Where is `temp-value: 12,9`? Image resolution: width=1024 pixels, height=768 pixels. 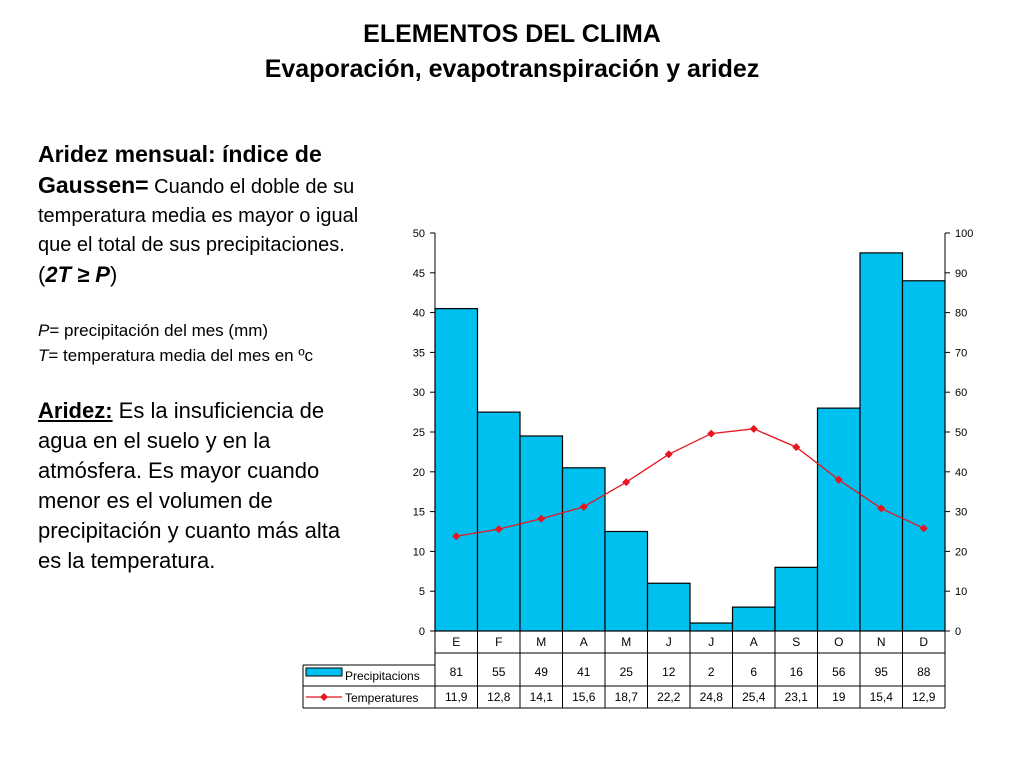 temp-value: 12,9 is located at coordinates (924, 697).